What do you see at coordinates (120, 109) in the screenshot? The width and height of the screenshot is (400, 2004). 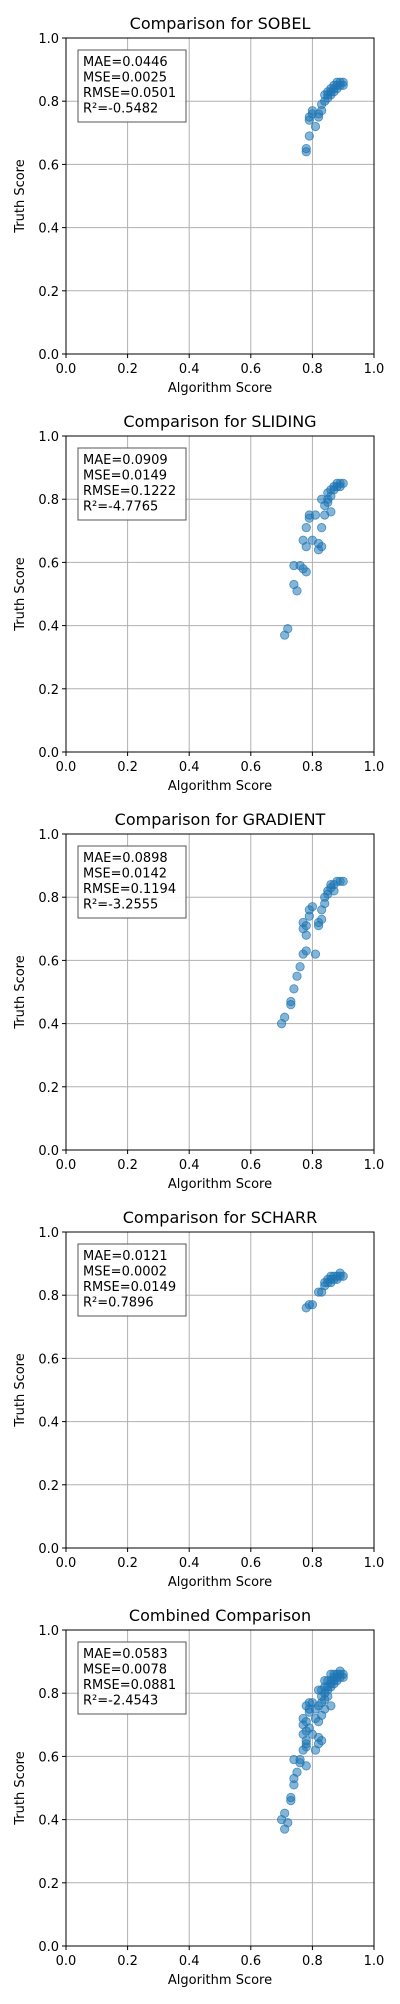 I see `stats-line: R²=-0.5482` at bounding box center [120, 109].